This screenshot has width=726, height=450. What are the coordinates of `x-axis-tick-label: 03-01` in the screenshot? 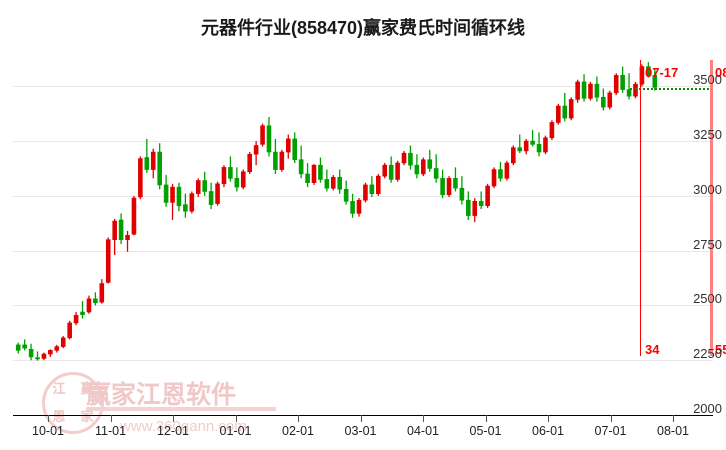 It's located at (360, 431).